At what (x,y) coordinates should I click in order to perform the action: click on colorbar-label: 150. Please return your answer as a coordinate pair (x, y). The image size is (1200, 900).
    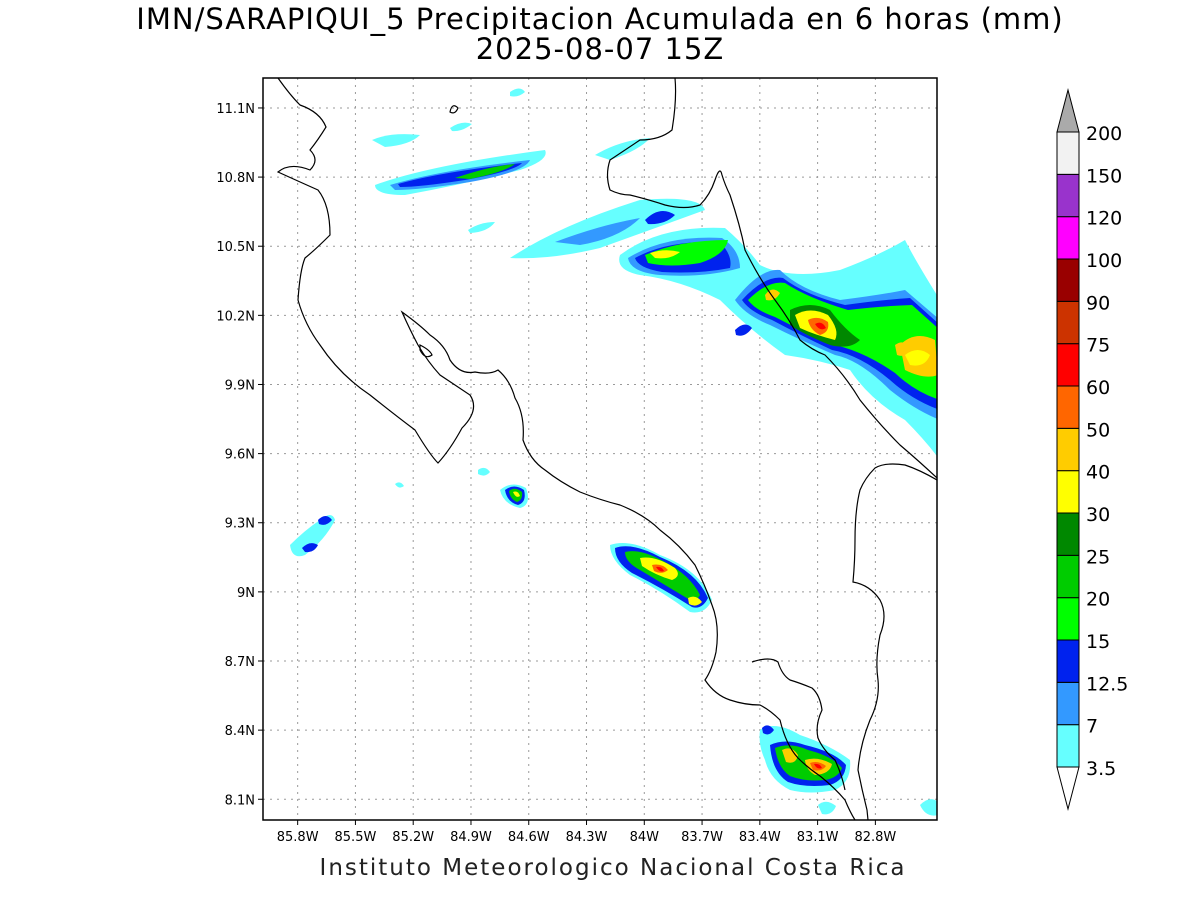
    Looking at the image, I should click on (1104, 176).